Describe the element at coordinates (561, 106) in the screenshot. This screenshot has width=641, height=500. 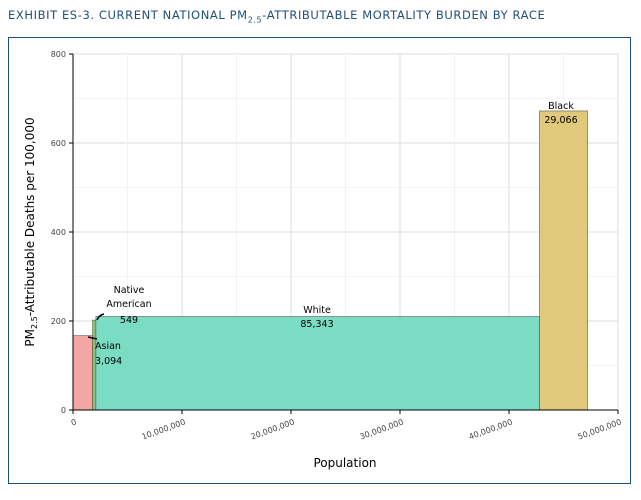
I see `black-label: Black` at that location.